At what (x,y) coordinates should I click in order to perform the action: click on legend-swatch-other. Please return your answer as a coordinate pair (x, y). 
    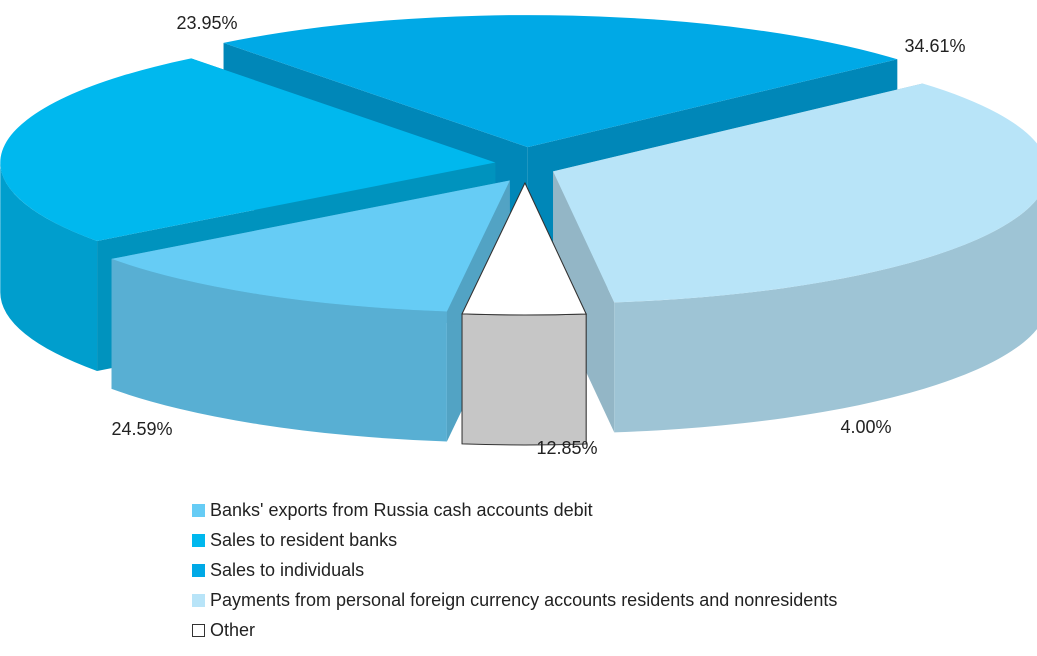
    Looking at the image, I should click on (198, 630).